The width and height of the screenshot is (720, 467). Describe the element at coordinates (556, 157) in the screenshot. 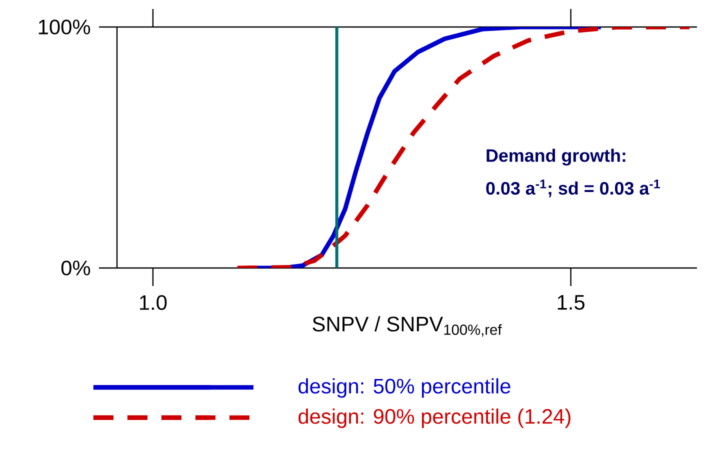

I see `annotation: Demand growth:` at that location.